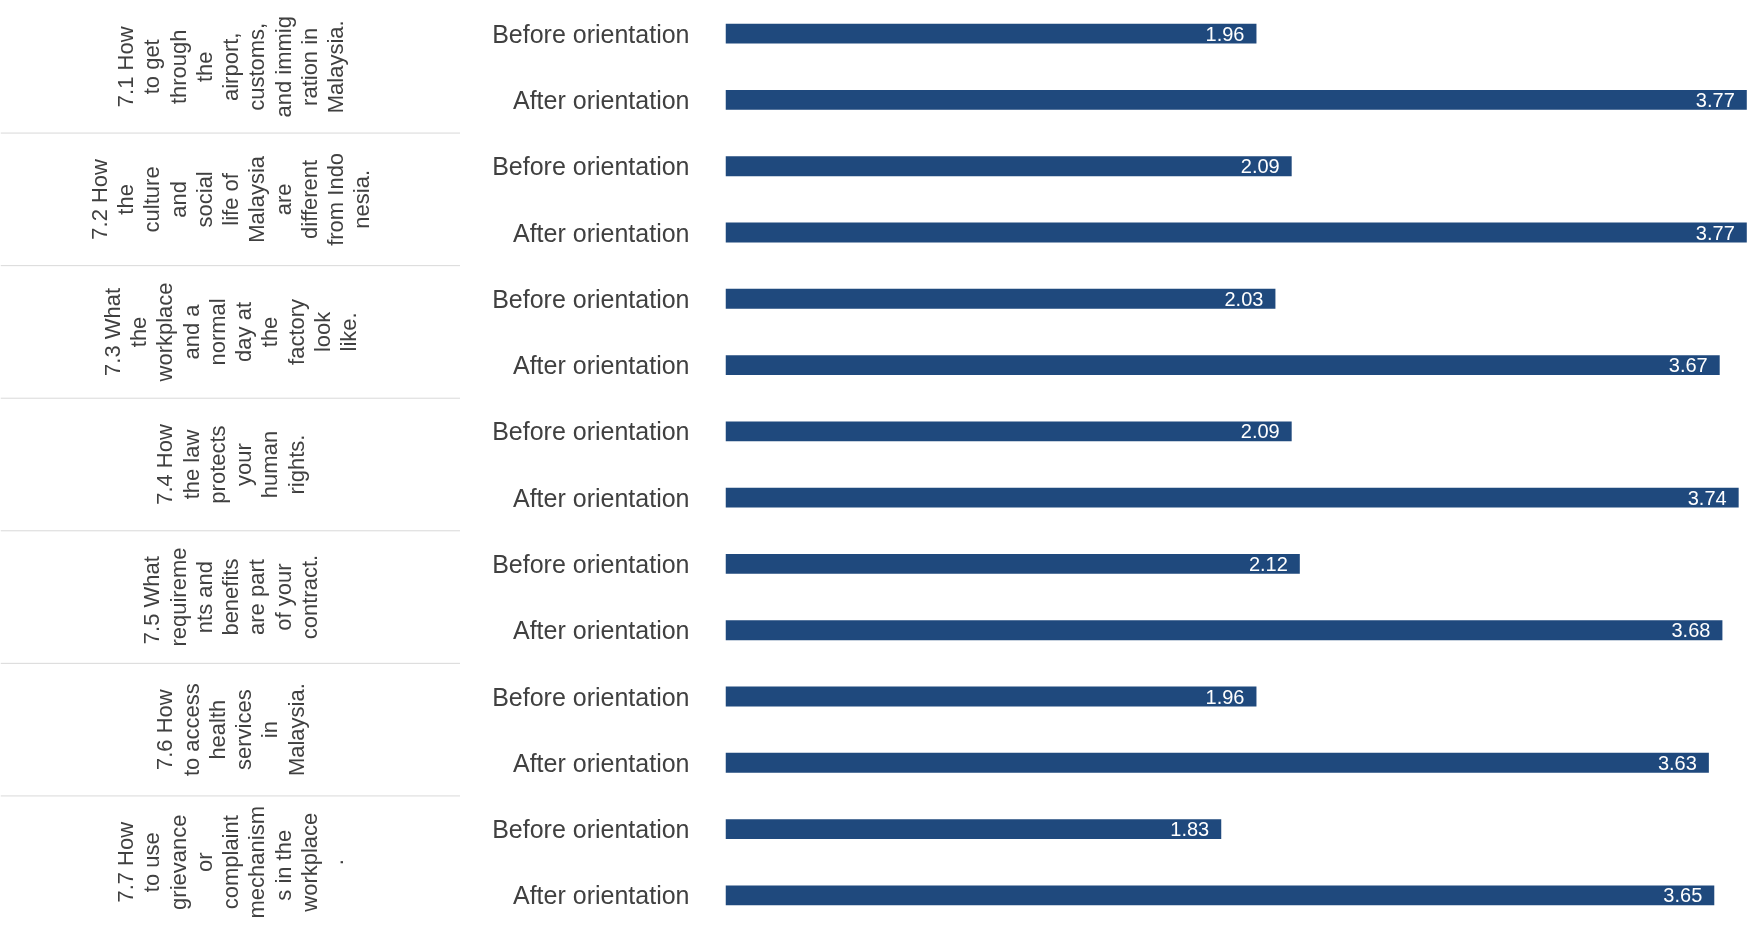 Image resolution: width=1749 pixels, height=928 pixels. What do you see at coordinates (1688, 365) in the screenshot?
I see `data-label: 3.67` at bounding box center [1688, 365].